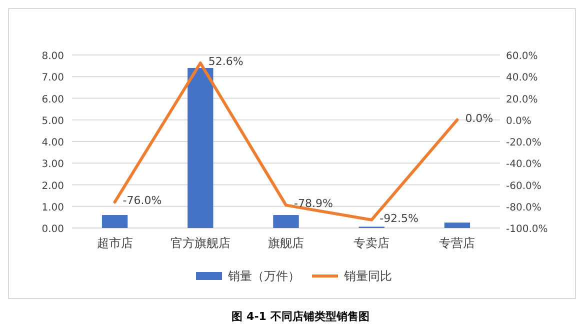 The height and width of the screenshot is (334, 585). What do you see at coordinates (263, 276) in the screenshot?
I see `legend-label: 销量（万件）` at bounding box center [263, 276].